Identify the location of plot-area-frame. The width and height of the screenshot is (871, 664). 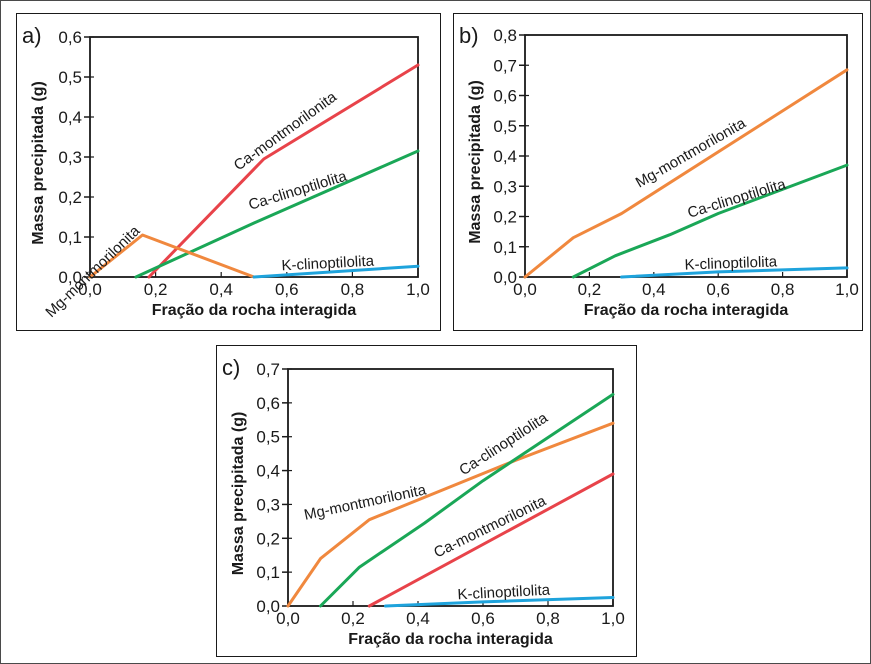
(450, 487).